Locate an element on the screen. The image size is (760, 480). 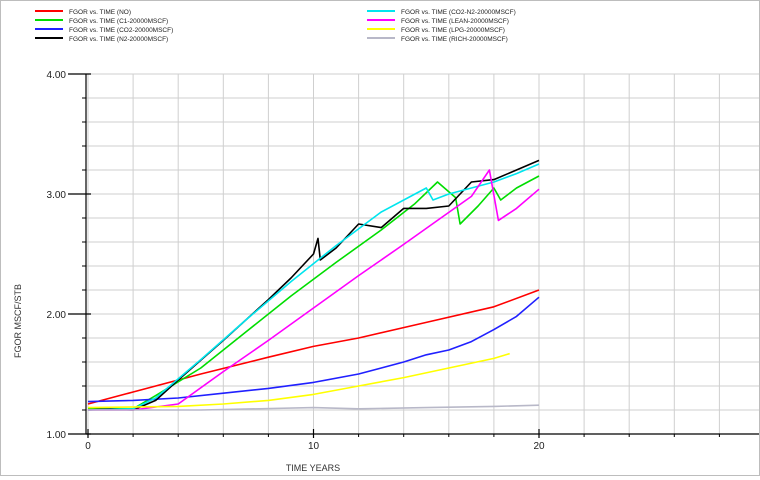
x-tick-label: 10 is located at coordinates (314, 446).